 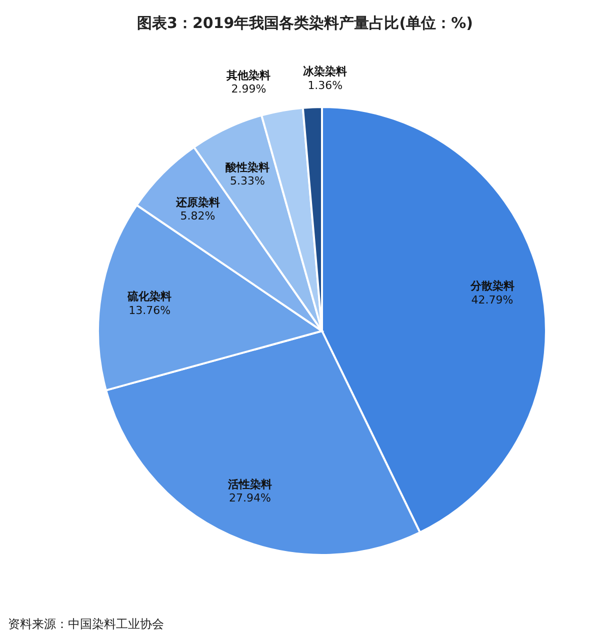 I want to click on slice-label: 活性染料, so click(x=249, y=484).